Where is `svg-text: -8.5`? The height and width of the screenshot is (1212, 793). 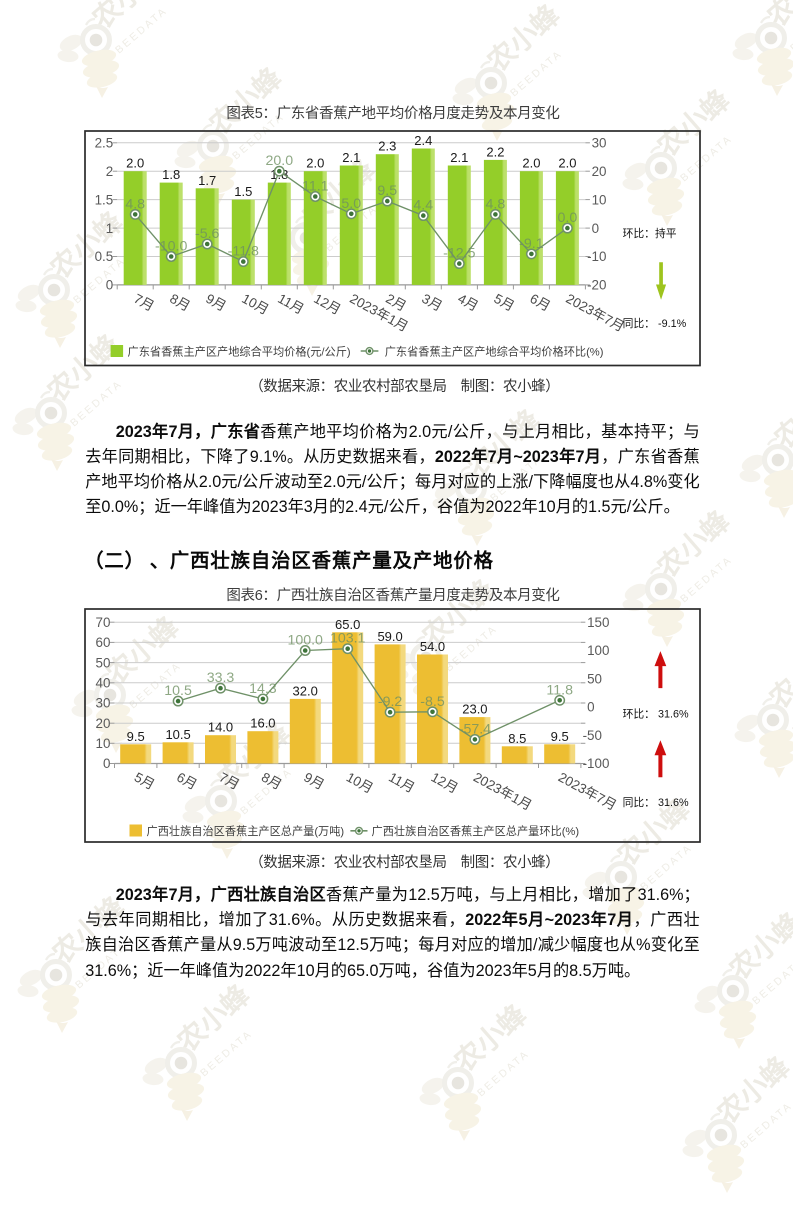 svg-text: -8.5 is located at coordinates (432, 702).